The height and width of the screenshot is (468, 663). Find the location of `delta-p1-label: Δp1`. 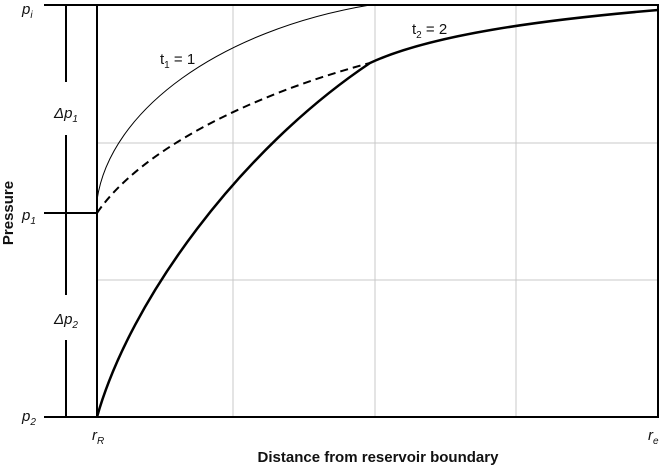

delta-p1-label: Δp1 is located at coordinates (65, 115).